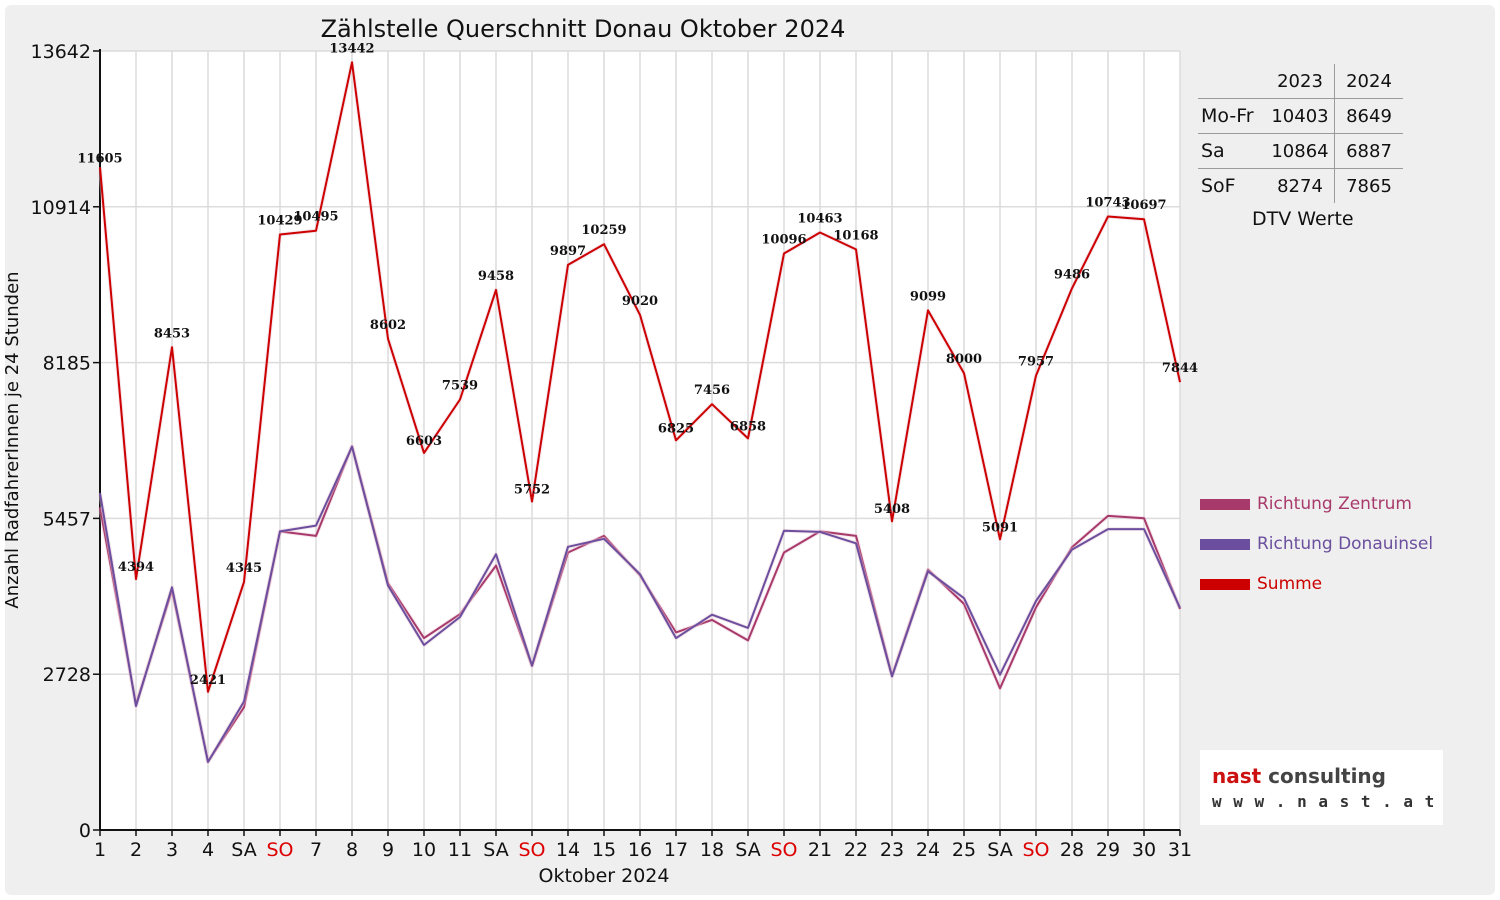 The width and height of the screenshot is (1500, 900). I want to click on data-label: 10495, so click(315, 217).